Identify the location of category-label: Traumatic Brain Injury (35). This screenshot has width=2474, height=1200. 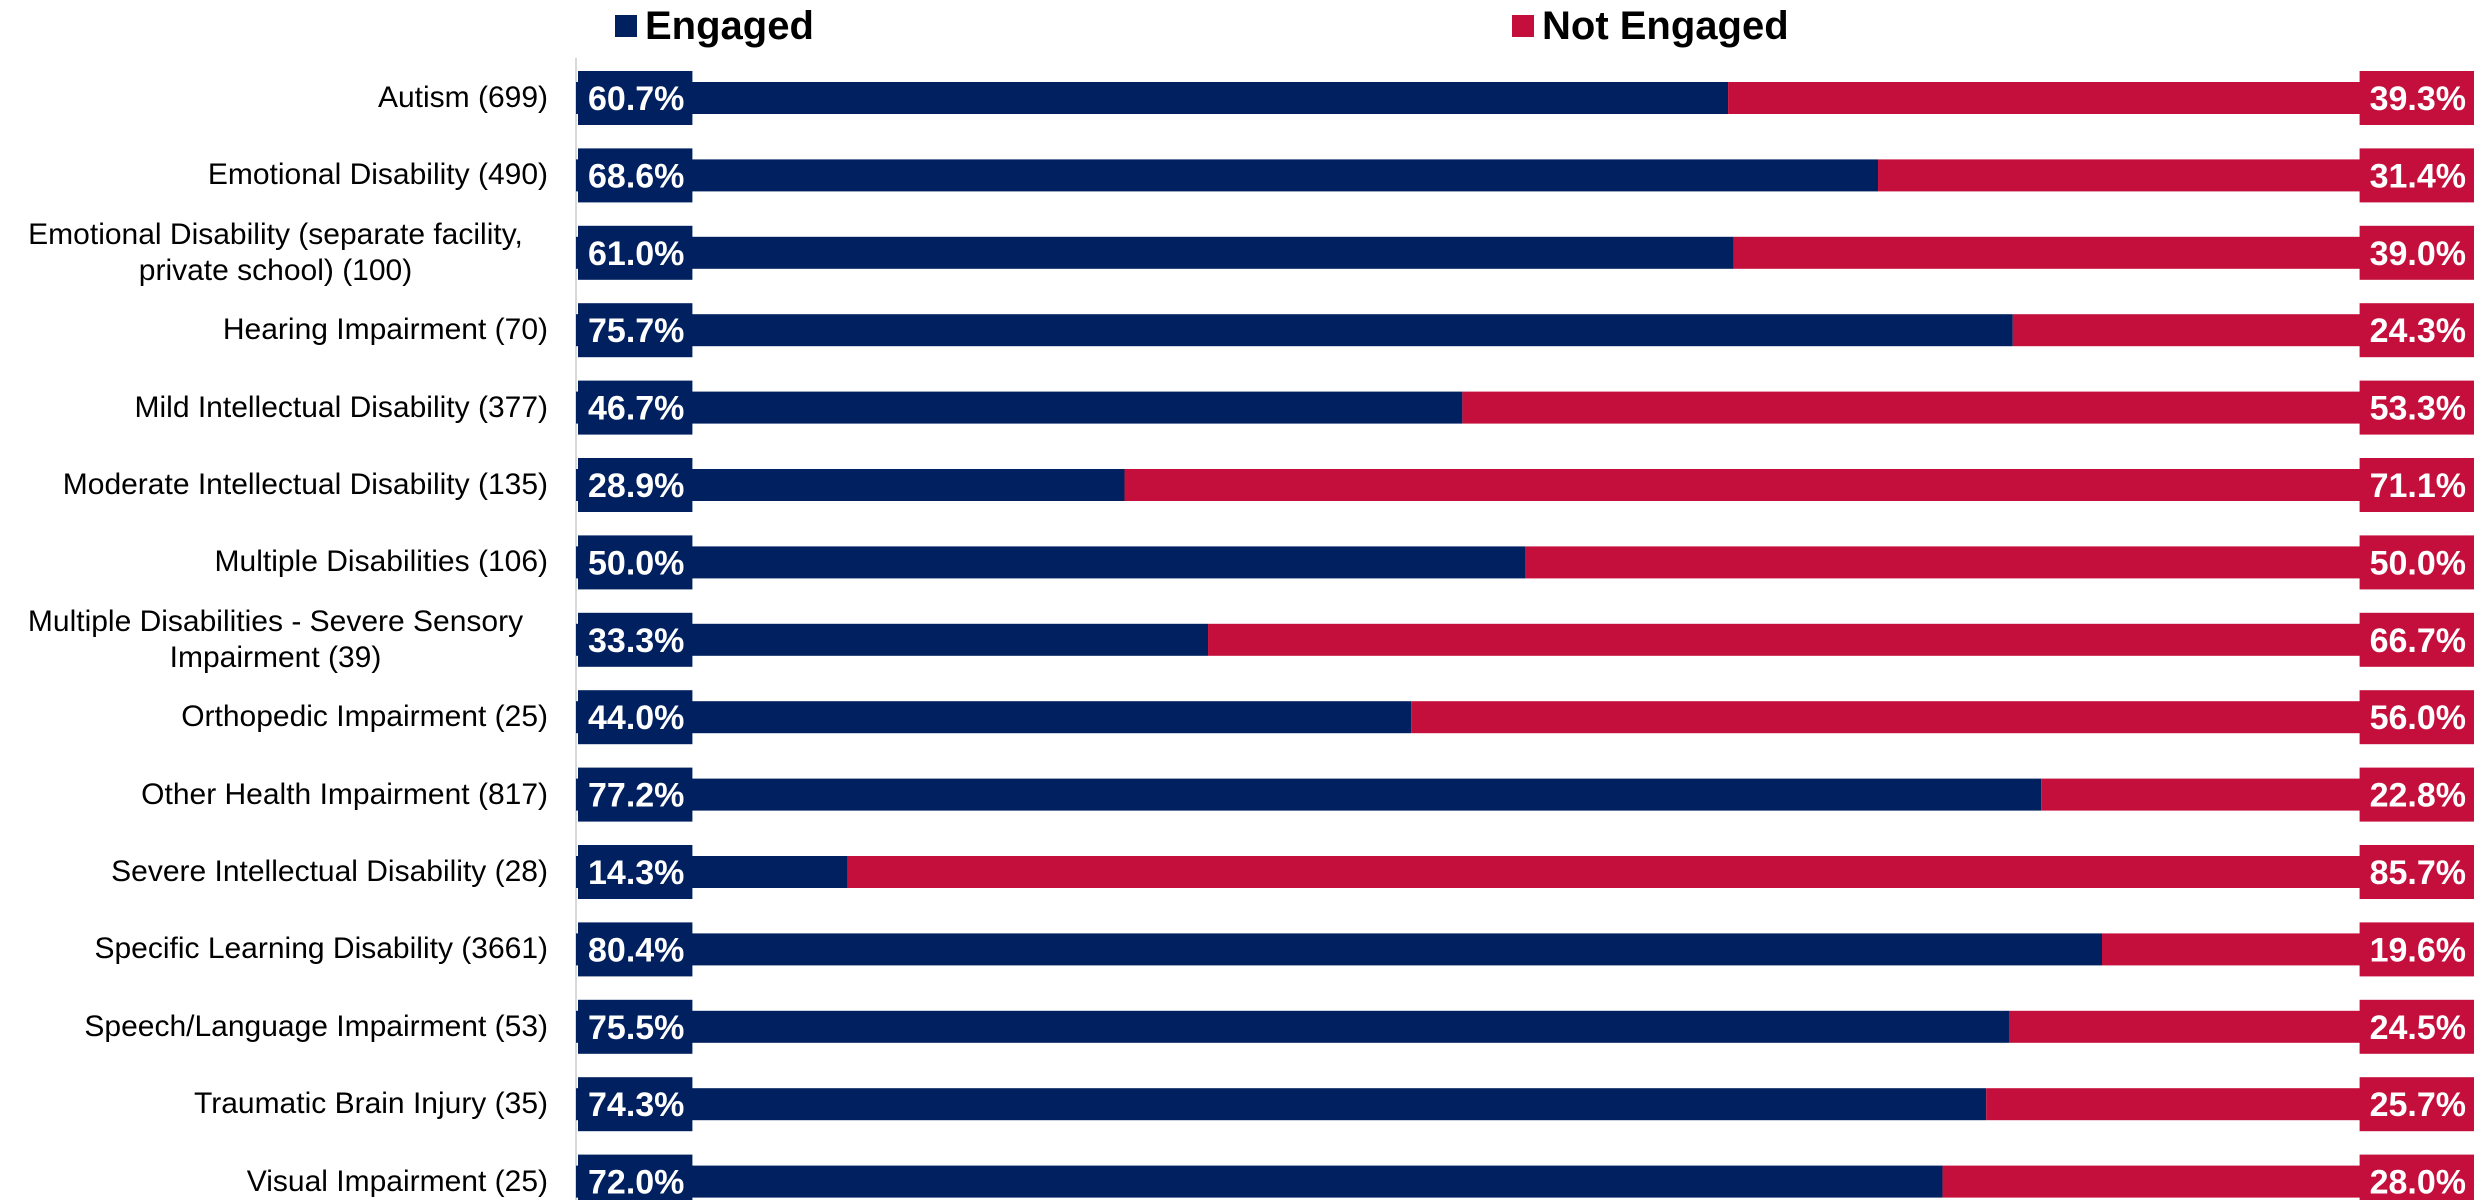
(371, 1104).